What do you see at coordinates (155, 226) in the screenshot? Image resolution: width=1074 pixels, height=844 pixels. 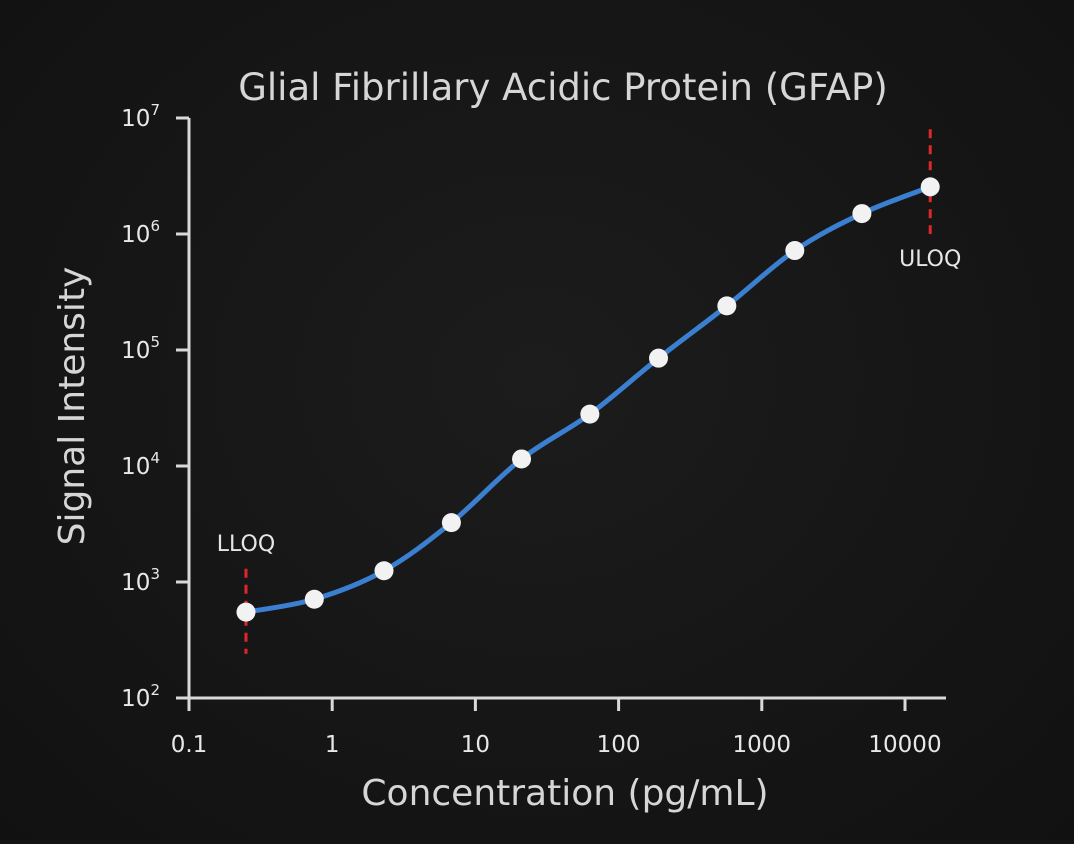 I see `y-tick-exponent: 6` at bounding box center [155, 226].